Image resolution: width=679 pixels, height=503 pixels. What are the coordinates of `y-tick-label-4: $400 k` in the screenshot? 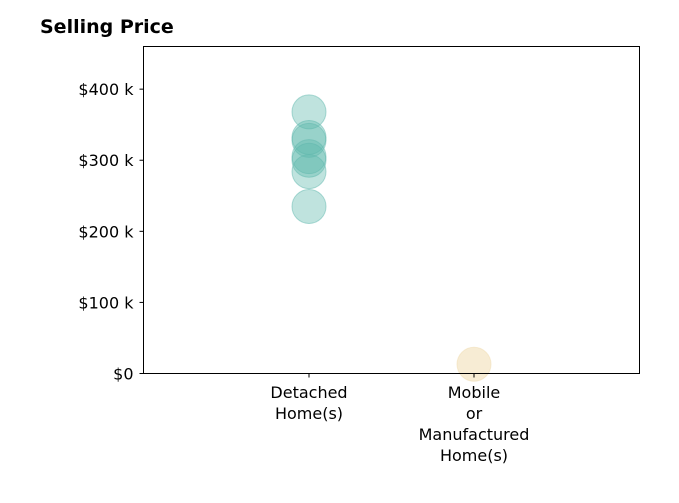 It's located at (106, 89).